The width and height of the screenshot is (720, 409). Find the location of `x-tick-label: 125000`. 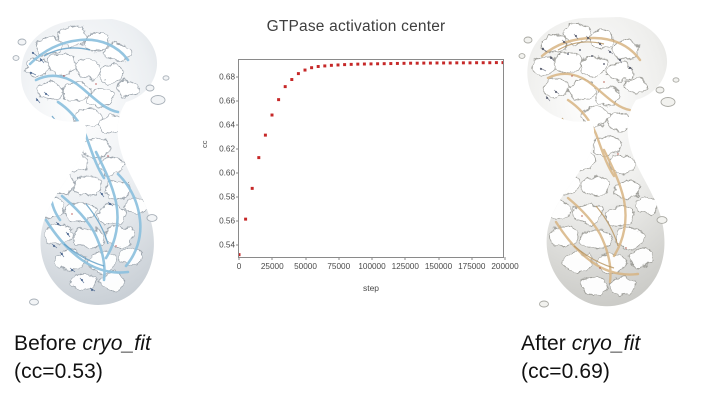

x-tick-label: 125000 is located at coordinates (405, 266).